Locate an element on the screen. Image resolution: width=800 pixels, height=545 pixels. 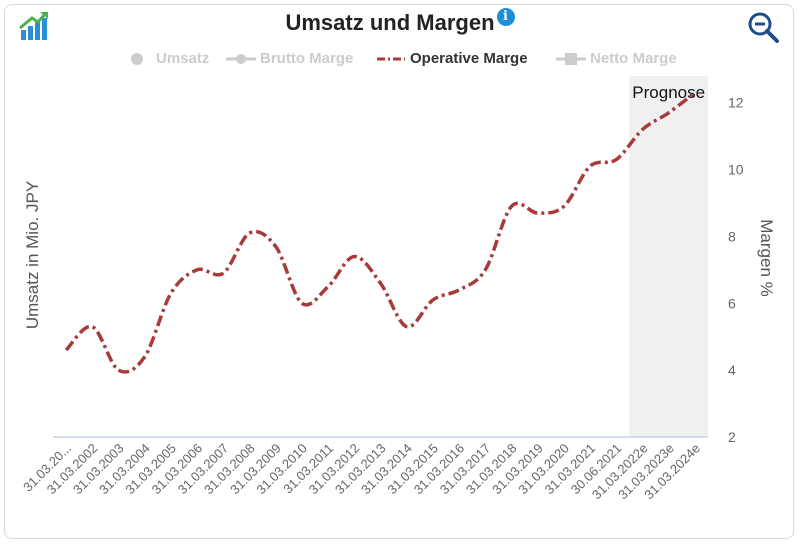
legend-item-netto-marge: Netto Marge is located at coordinates (616, 58).